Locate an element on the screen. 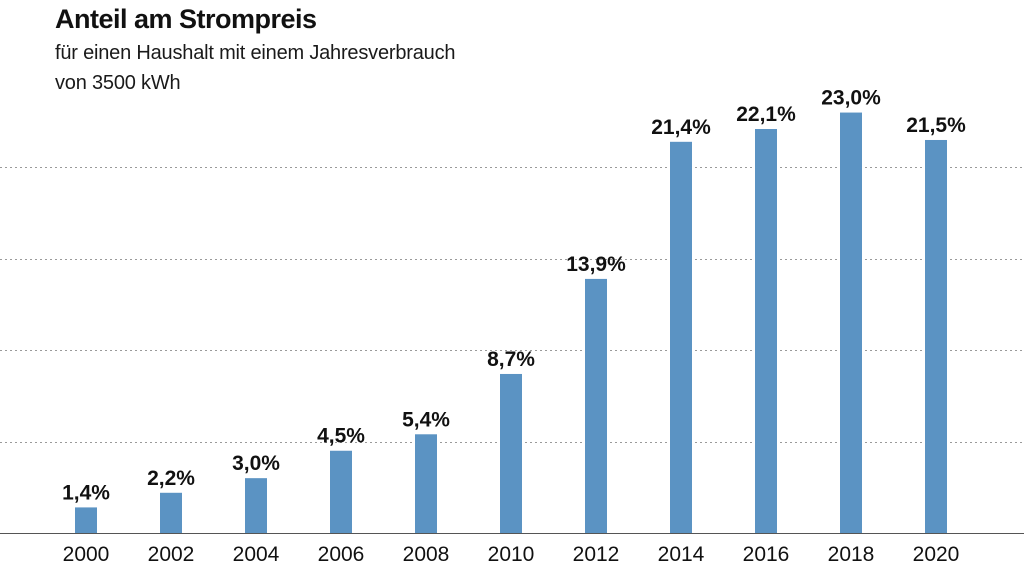  bar-2016 is located at coordinates (766, 331).